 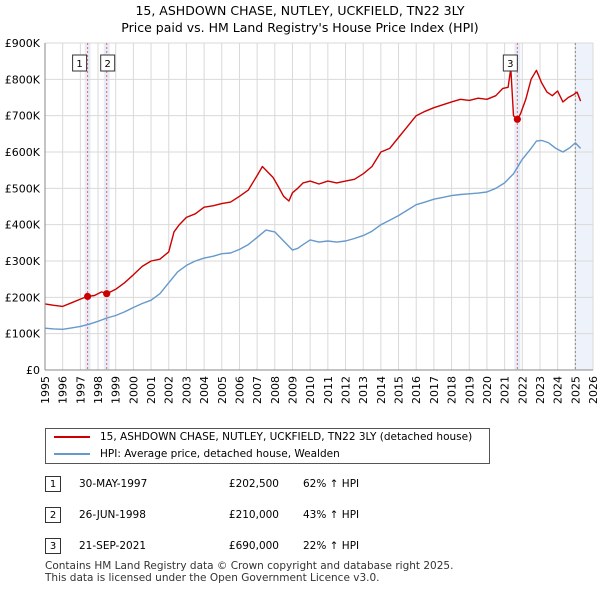 What do you see at coordinates (133, 390) in the screenshot?
I see `x-tick-label: 2000` at bounding box center [133, 390].